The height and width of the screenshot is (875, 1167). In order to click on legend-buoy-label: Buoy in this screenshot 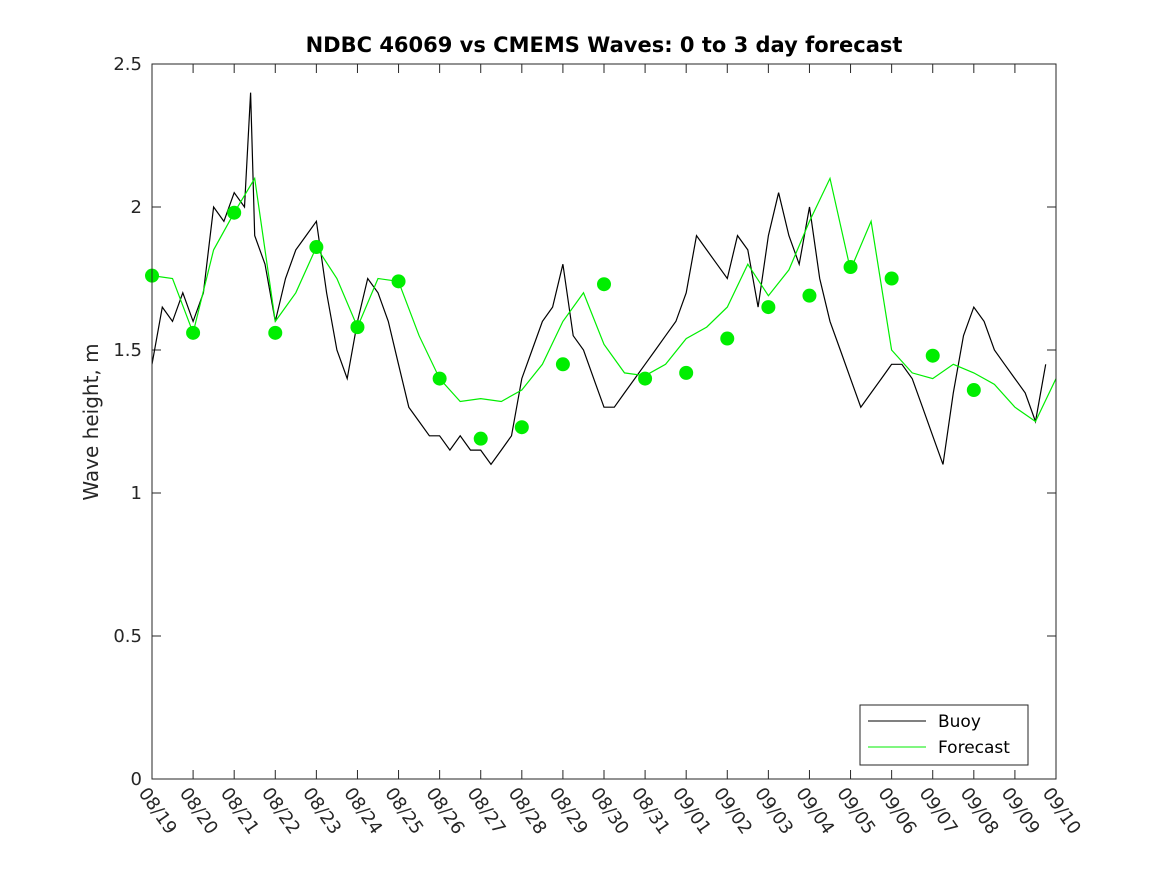, I will do `click(959, 722)`.